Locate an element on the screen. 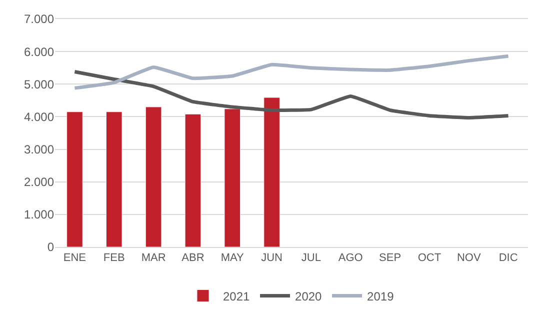 The image size is (553, 322). y-tick-label: 7.000 is located at coordinates (39, 19).